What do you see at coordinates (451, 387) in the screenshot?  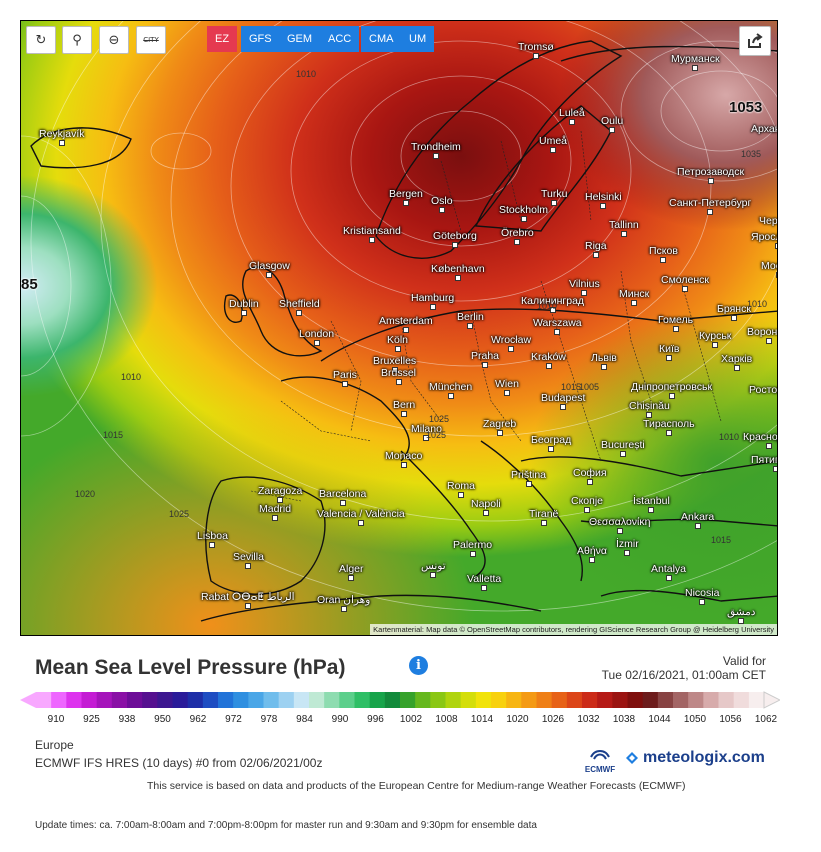 I see `city-label: München` at bounding box center [451, 387].